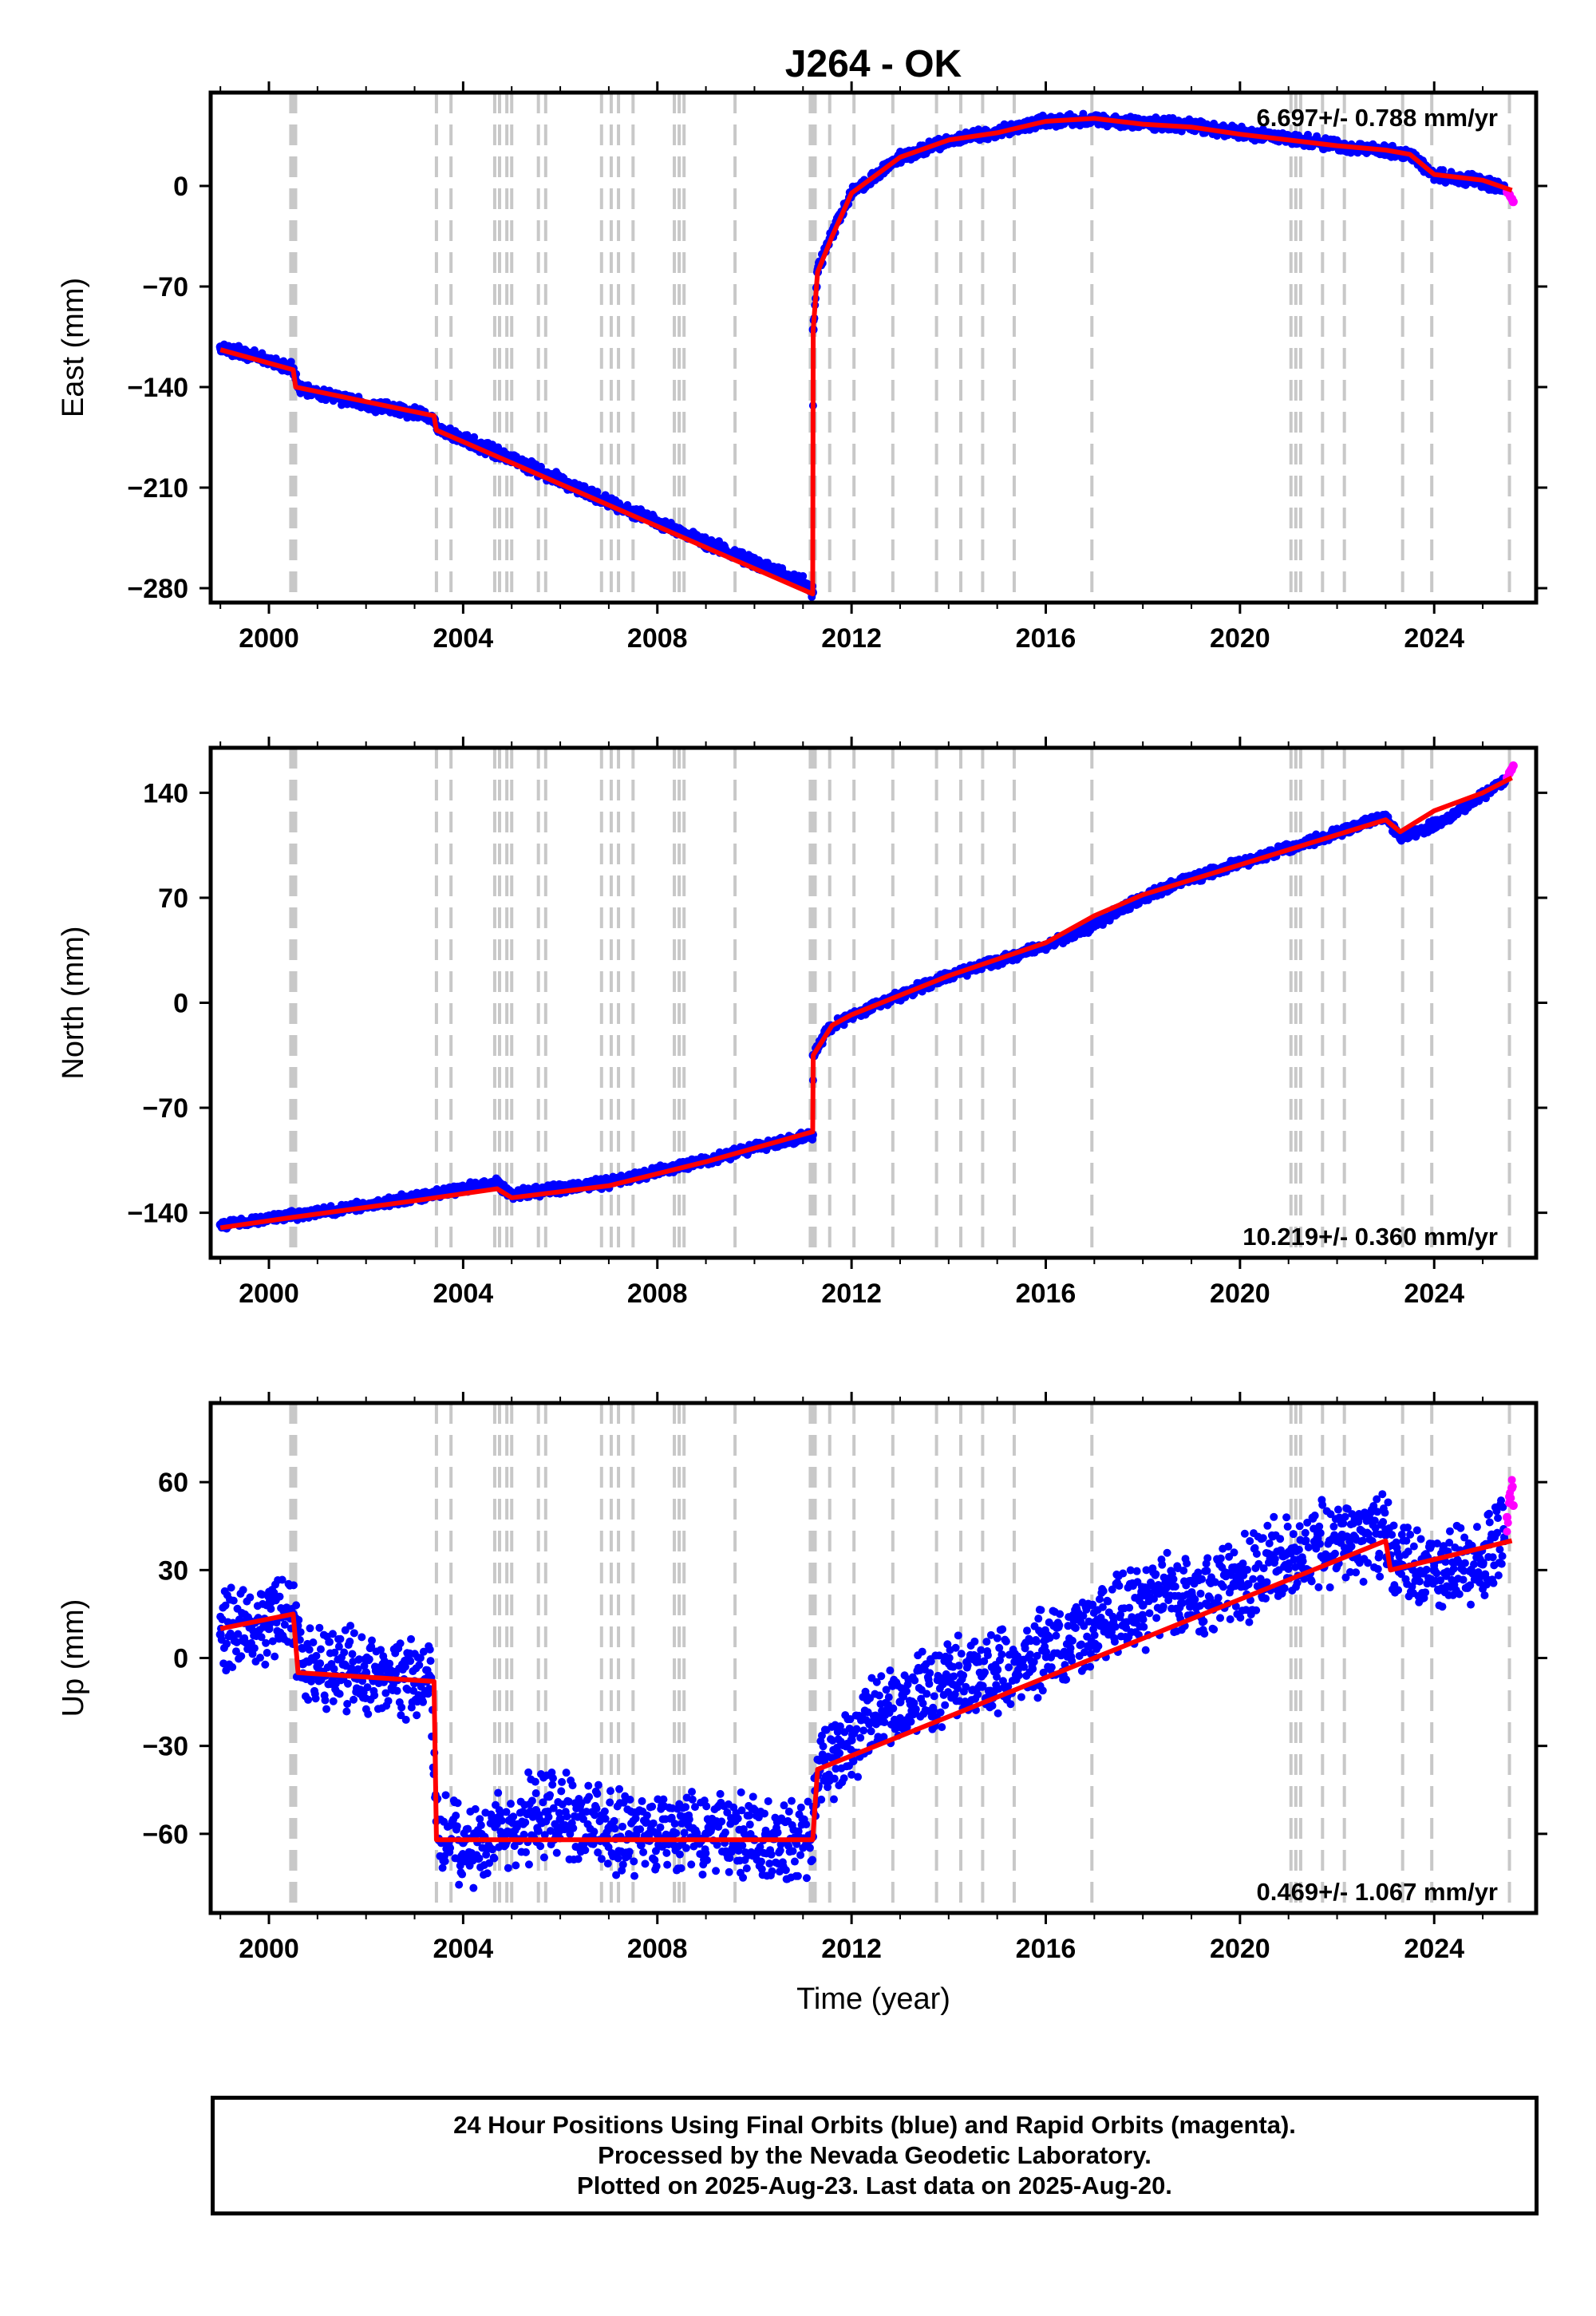 The height and width of the screenshot is (2316, 1596). What do you see at coordinates (180, 1004) in the screenshot?
I see `y-tick-label: 0` at bounding box center [180, 1004].